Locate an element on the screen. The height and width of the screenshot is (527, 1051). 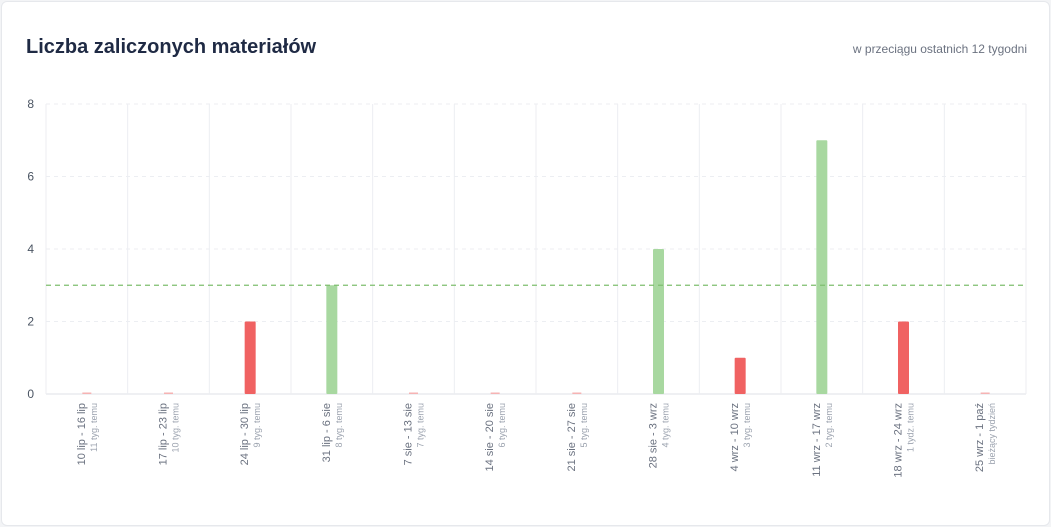
x-tick-sublabel: 8 tyg. temu is located at coordinates (339, 425).